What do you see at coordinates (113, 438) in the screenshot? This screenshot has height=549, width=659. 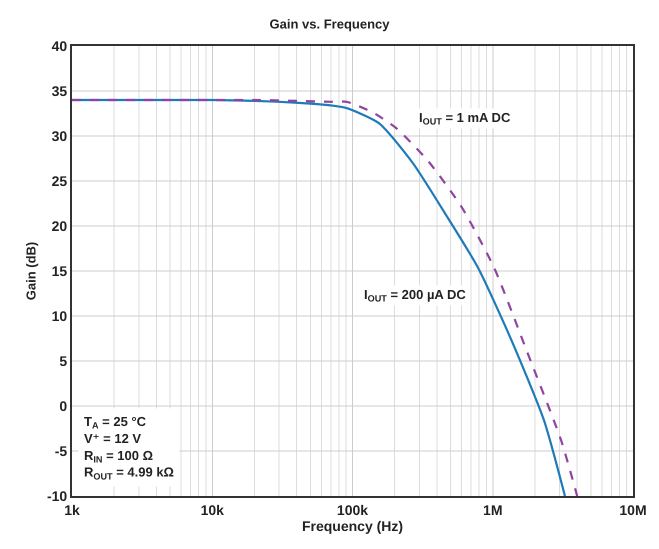 I see `annotation: V⁺ = 12 V` at bounding box center [113, 438].